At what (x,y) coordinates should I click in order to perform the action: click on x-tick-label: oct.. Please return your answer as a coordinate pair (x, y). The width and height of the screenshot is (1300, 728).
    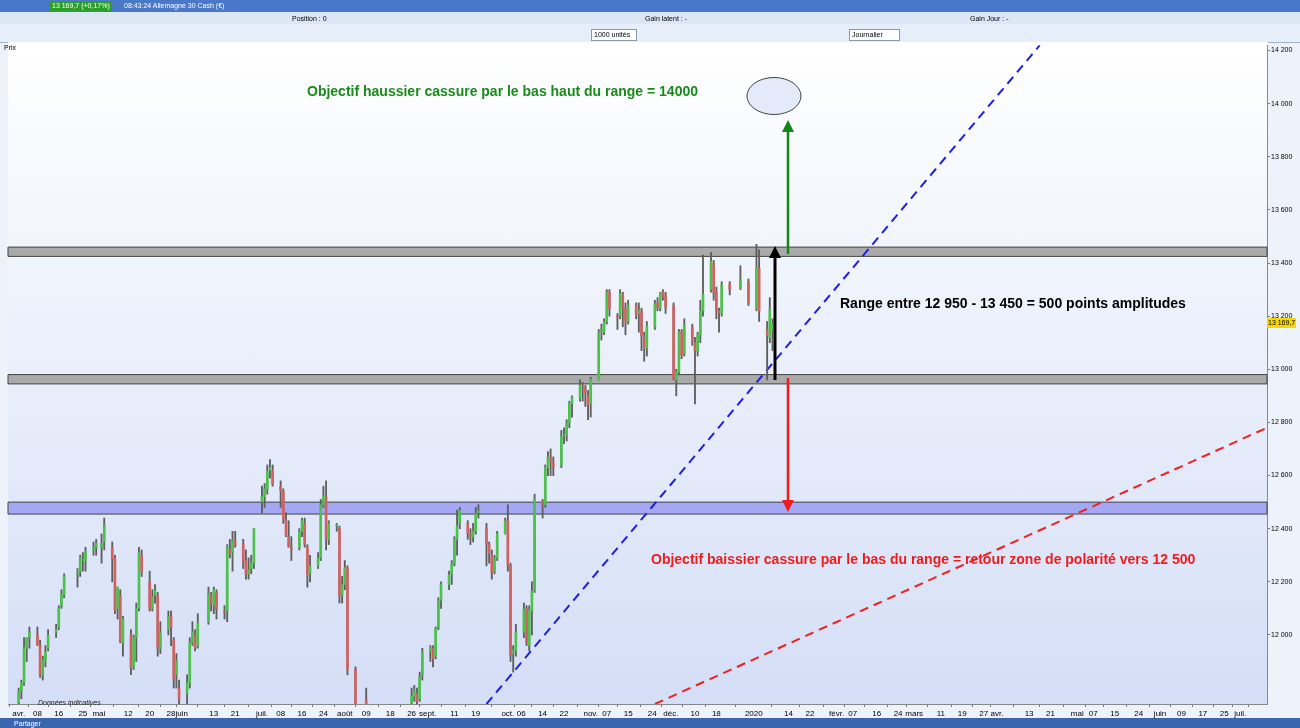
    Looking at the image, I should click on (508, 713).